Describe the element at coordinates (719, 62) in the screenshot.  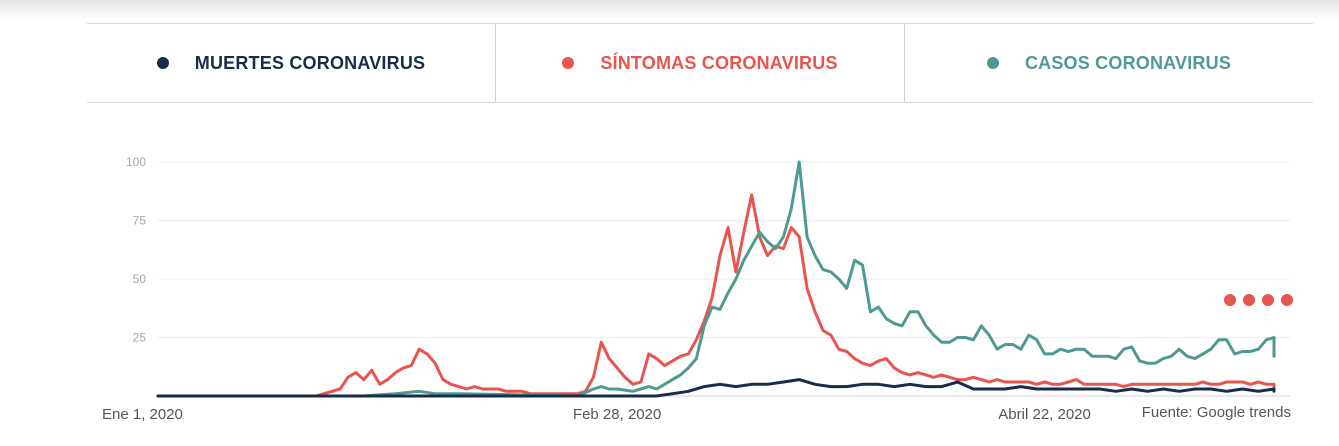
I see `legend-label-sintomas: SÍNTOMAS CORONAVIRUS` at that location.